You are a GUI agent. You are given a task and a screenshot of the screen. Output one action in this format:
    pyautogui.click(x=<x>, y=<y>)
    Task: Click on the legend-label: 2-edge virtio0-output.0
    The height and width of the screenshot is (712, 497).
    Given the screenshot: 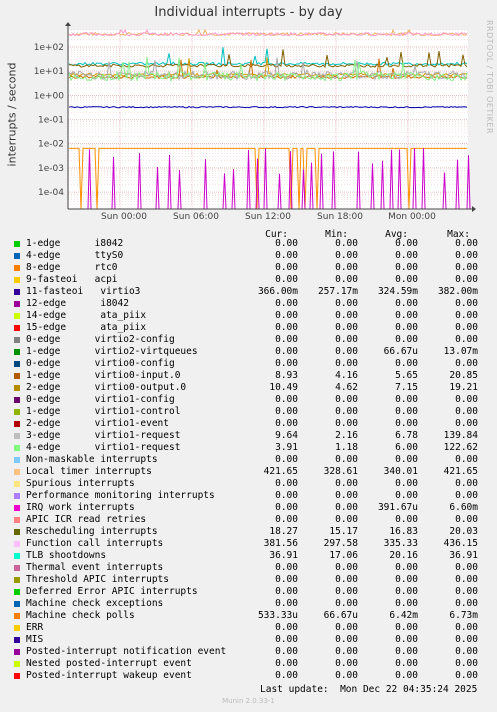 What is the action you would take?
    pyautogui.click(x=106, y=387)
    